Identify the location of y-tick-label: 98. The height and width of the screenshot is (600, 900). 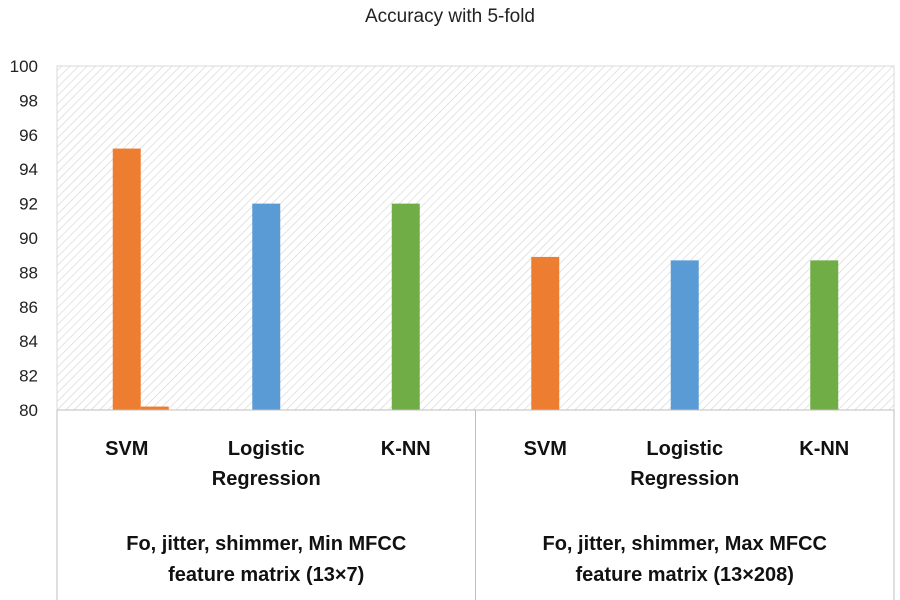
(28, 100).